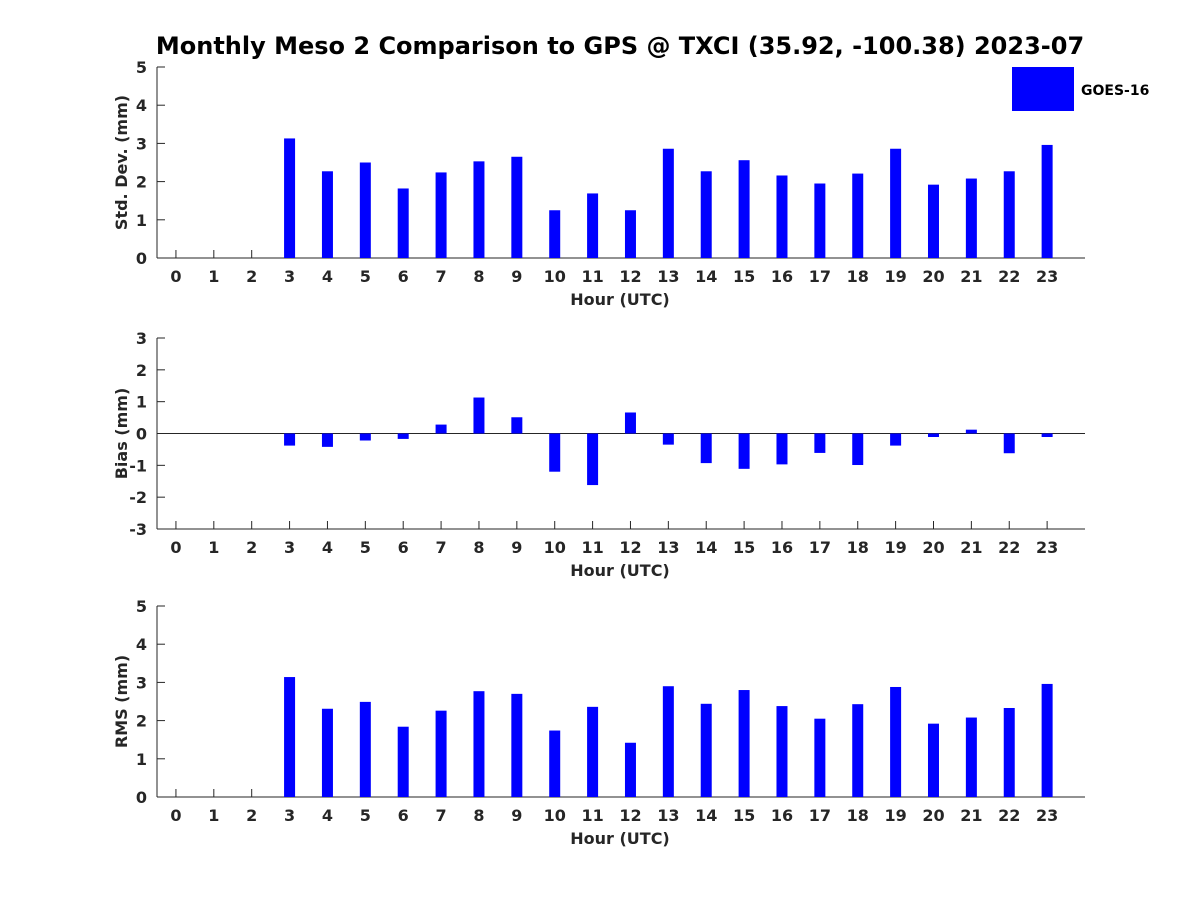 This screenshot has height=900, width=1200. What do you see at coordinates (121, 162) in the screenshot?
I see `y-axis-label: Std. Dev. (mm)` at bounding box center [121, 162].